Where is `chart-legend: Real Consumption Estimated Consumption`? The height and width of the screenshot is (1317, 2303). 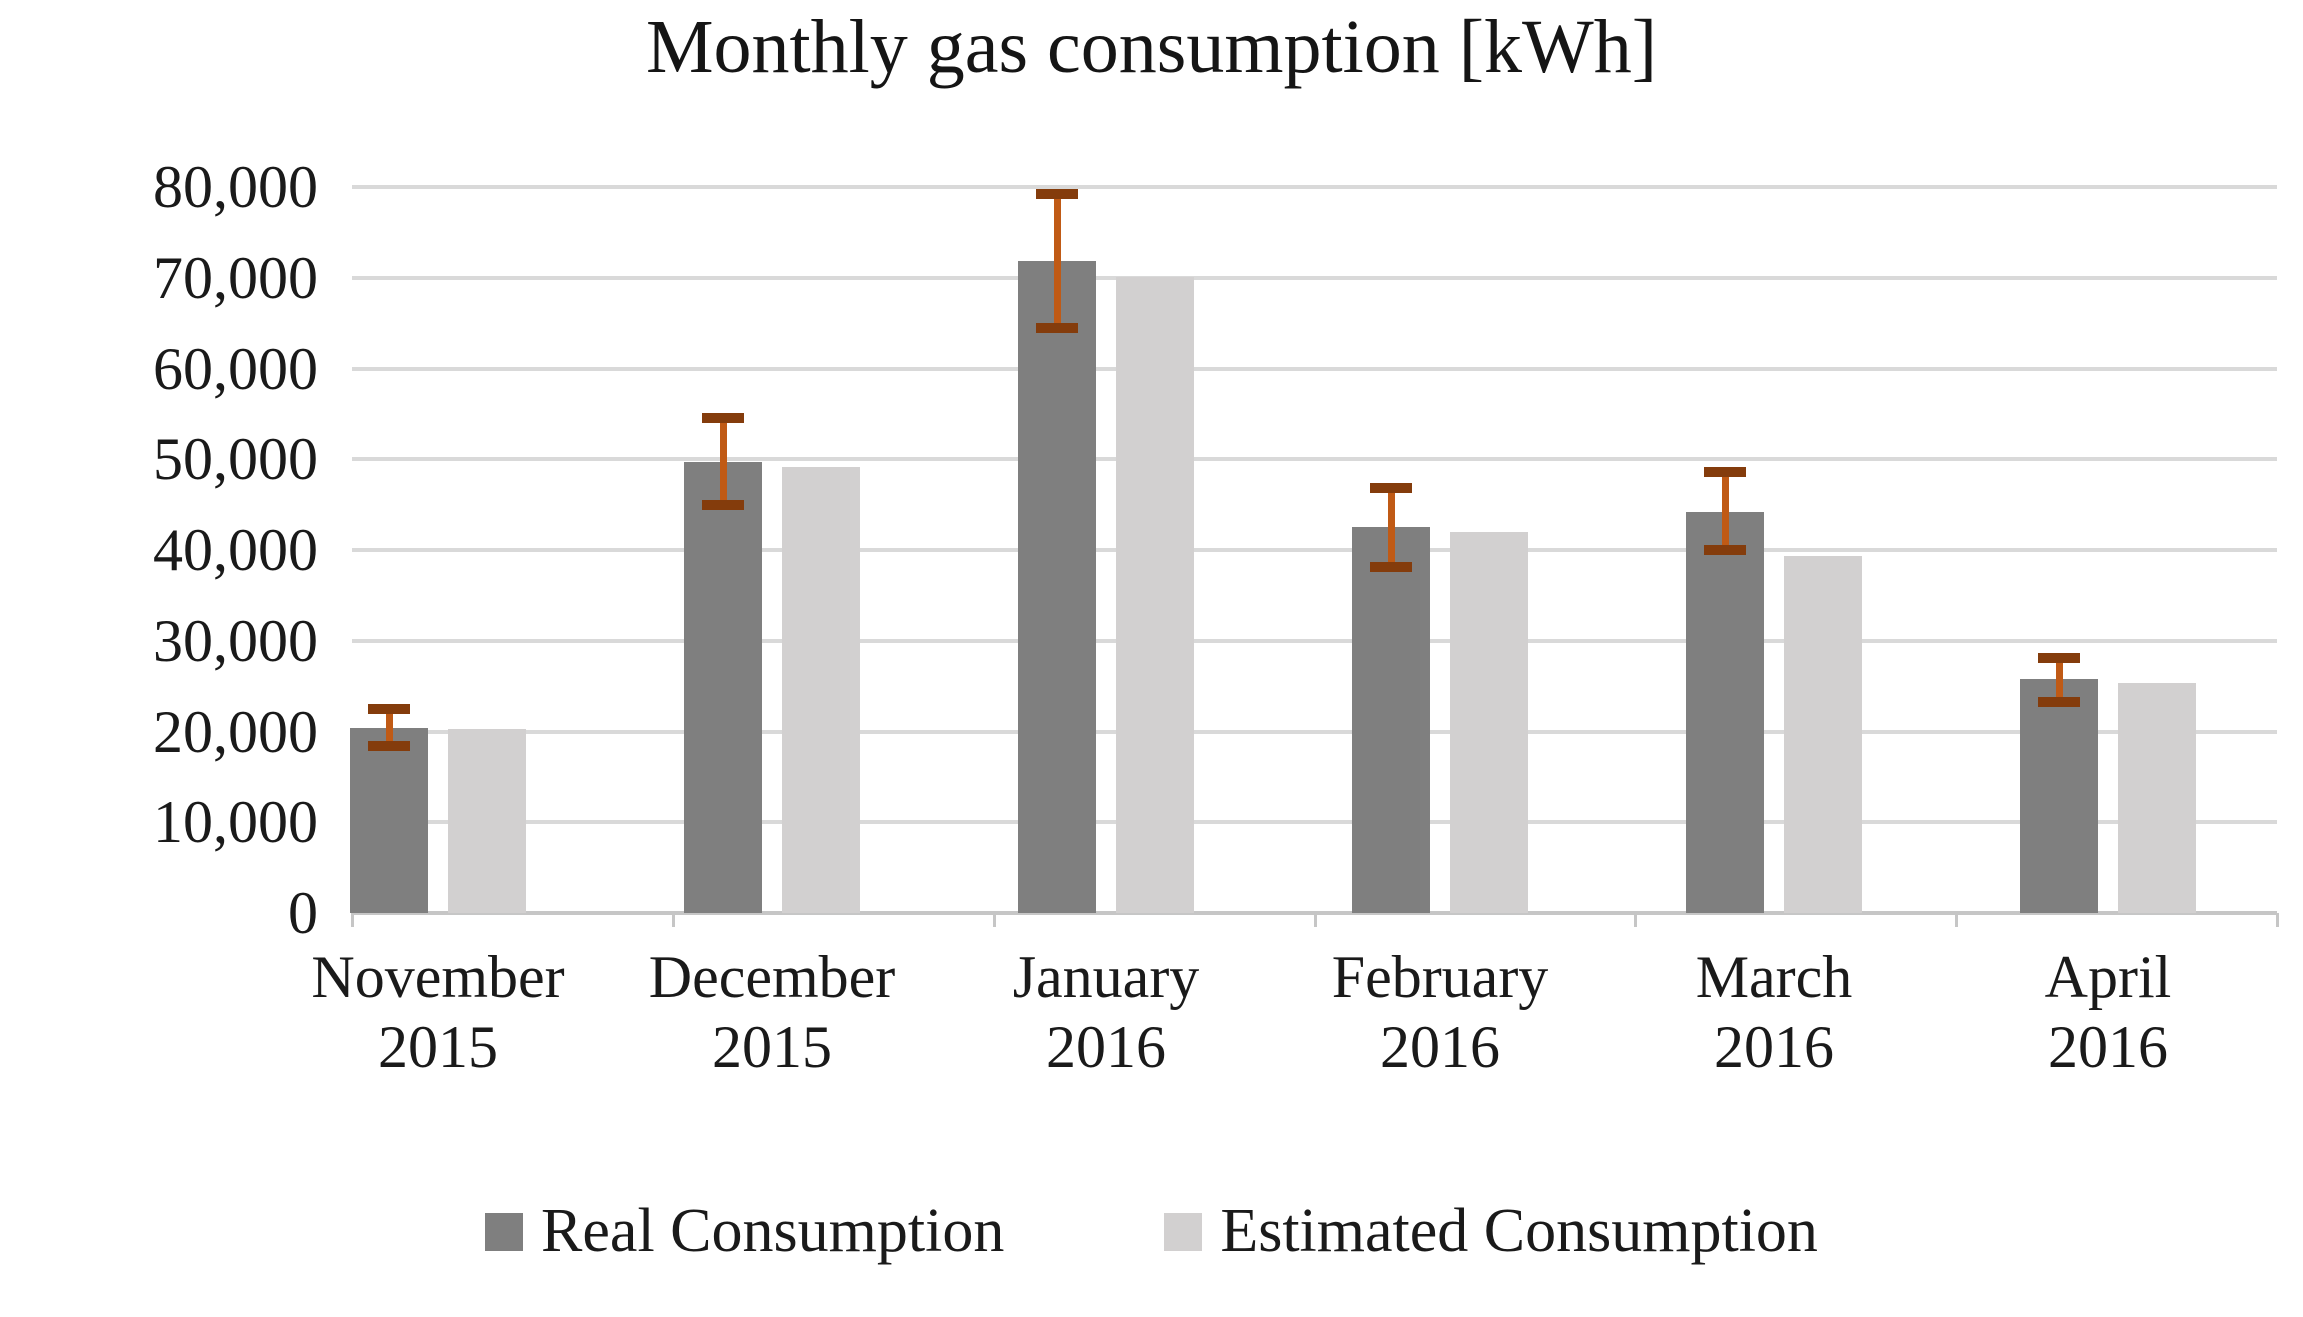
chart-legend: Real Consumption Estimated Consumption is located at coordinates (1151, 1231).